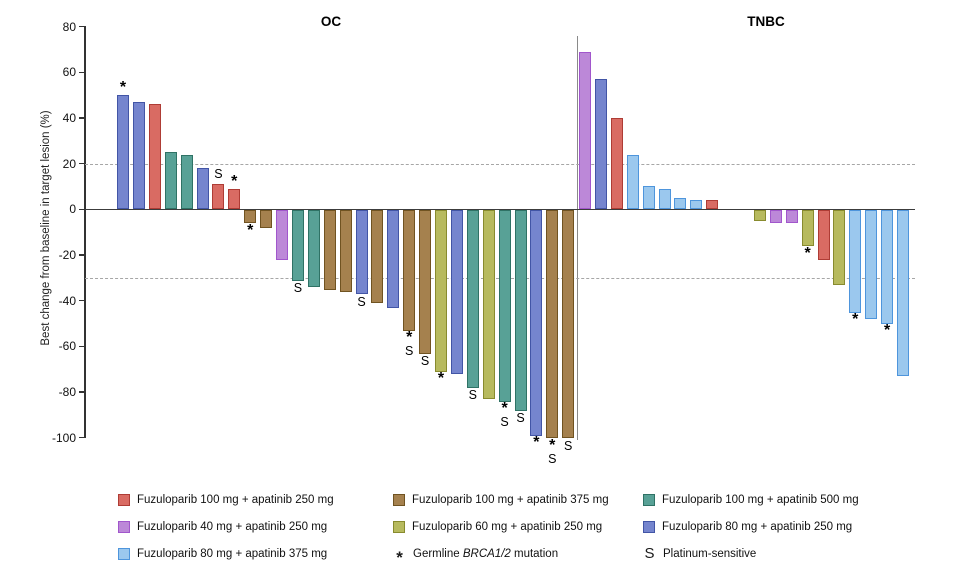  What do you see at coordinates (69, 163) in the screenshot?
I see `y-tick-label: 20` at bounding box center [69, 163].